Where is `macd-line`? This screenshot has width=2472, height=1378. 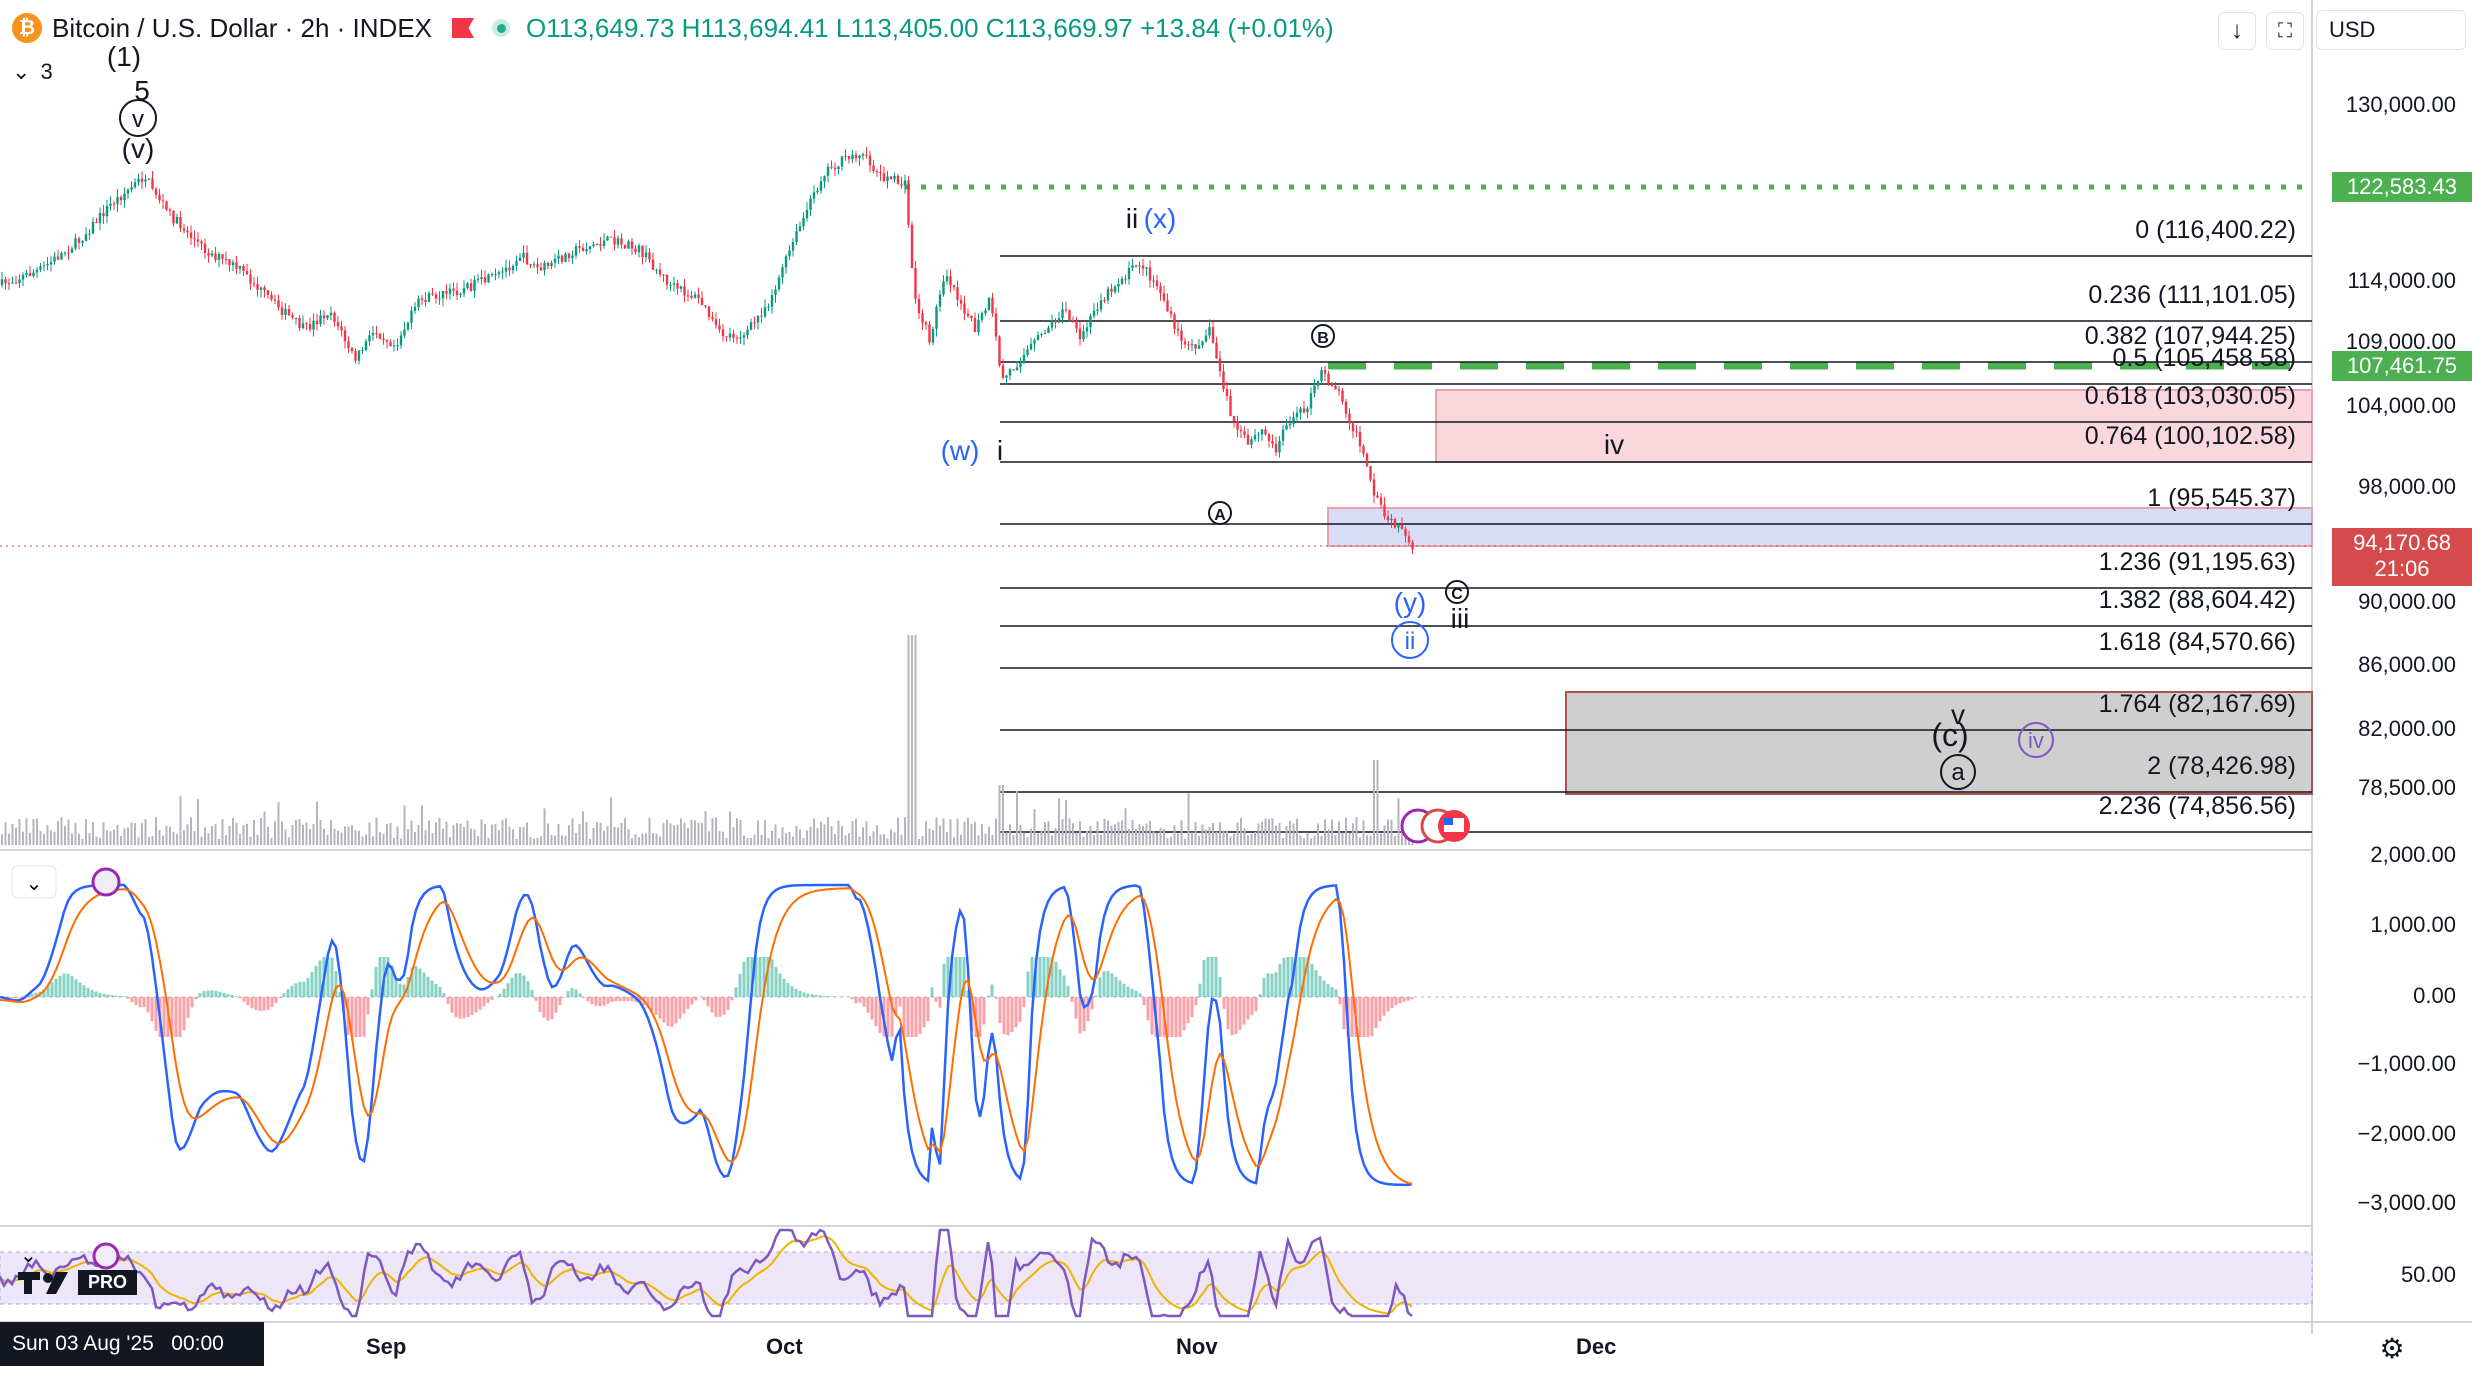 macd-line is located at coordinates (706, 1035).